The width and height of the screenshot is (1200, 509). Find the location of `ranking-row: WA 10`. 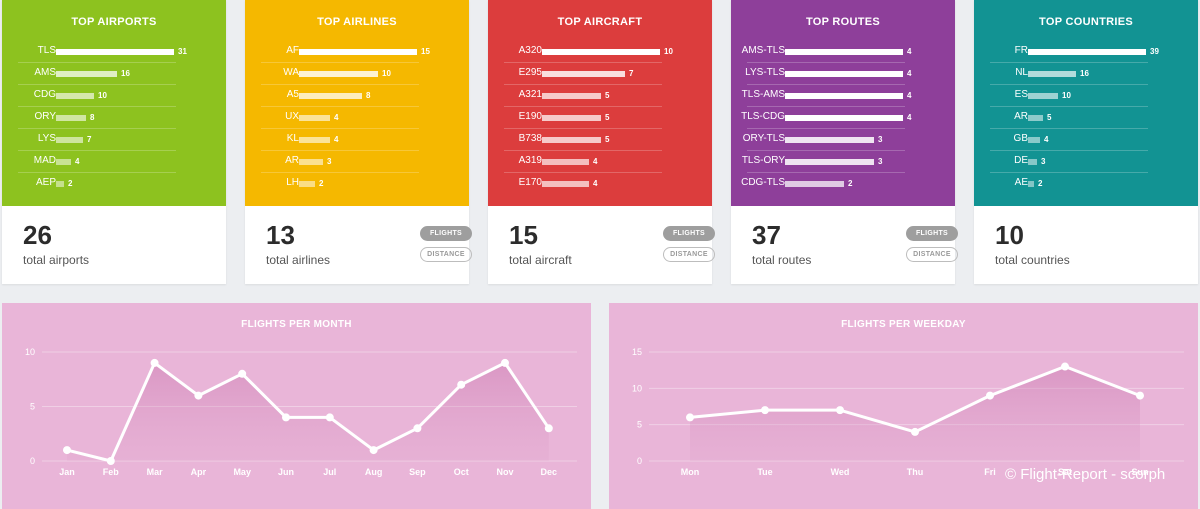

ranking-row: WA 10 is located at coordinates (340, 74).